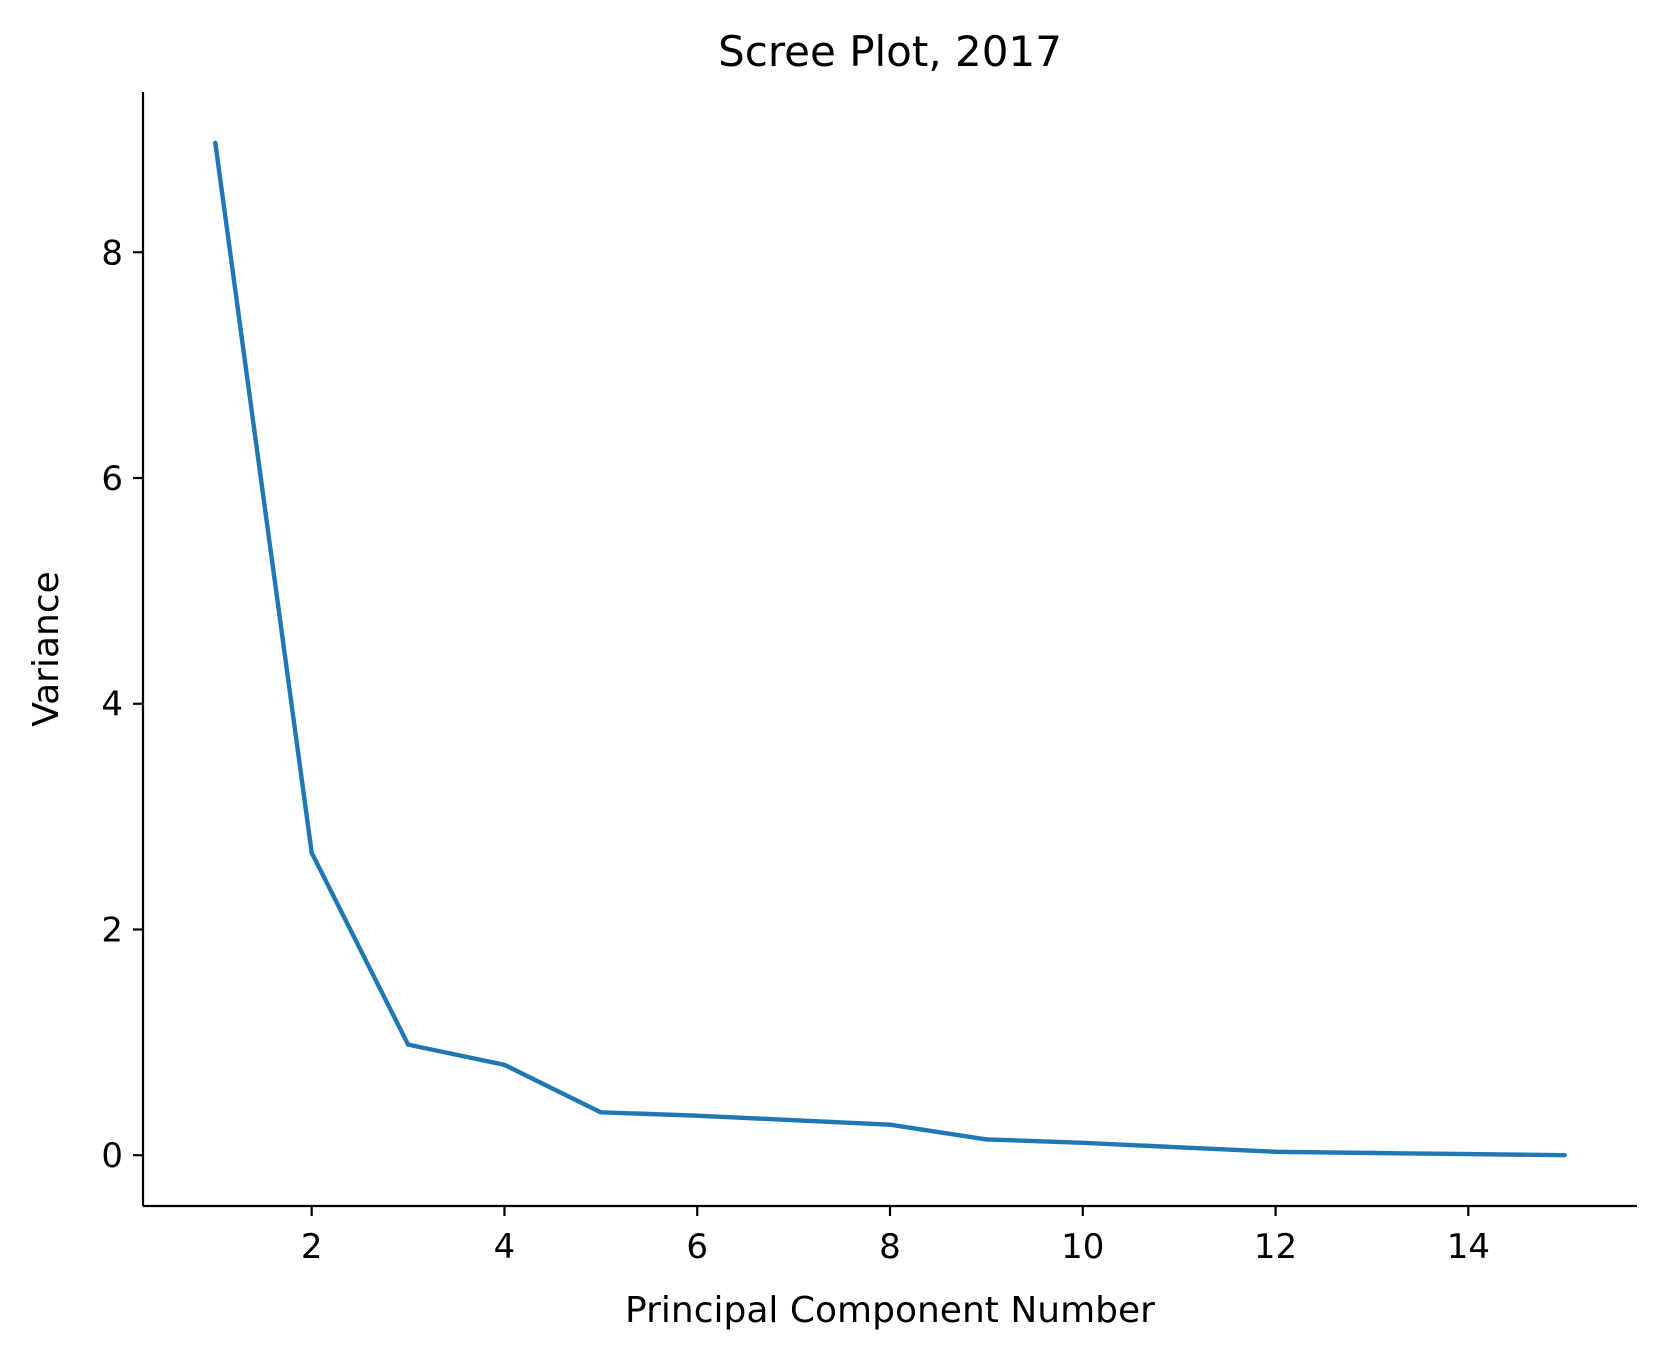  Describe the element at coordinates (1082, 1247) in the screenshot. I see `x-tick-label: 10` at that location.